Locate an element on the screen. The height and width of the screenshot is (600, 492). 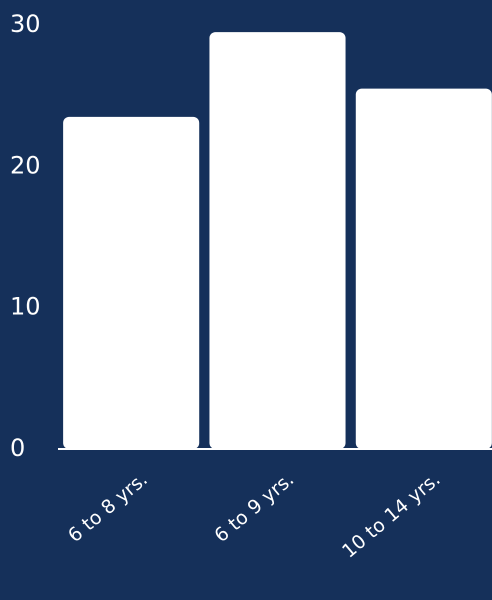
y-tick-label: 10 is located at coordinates (25, 307).